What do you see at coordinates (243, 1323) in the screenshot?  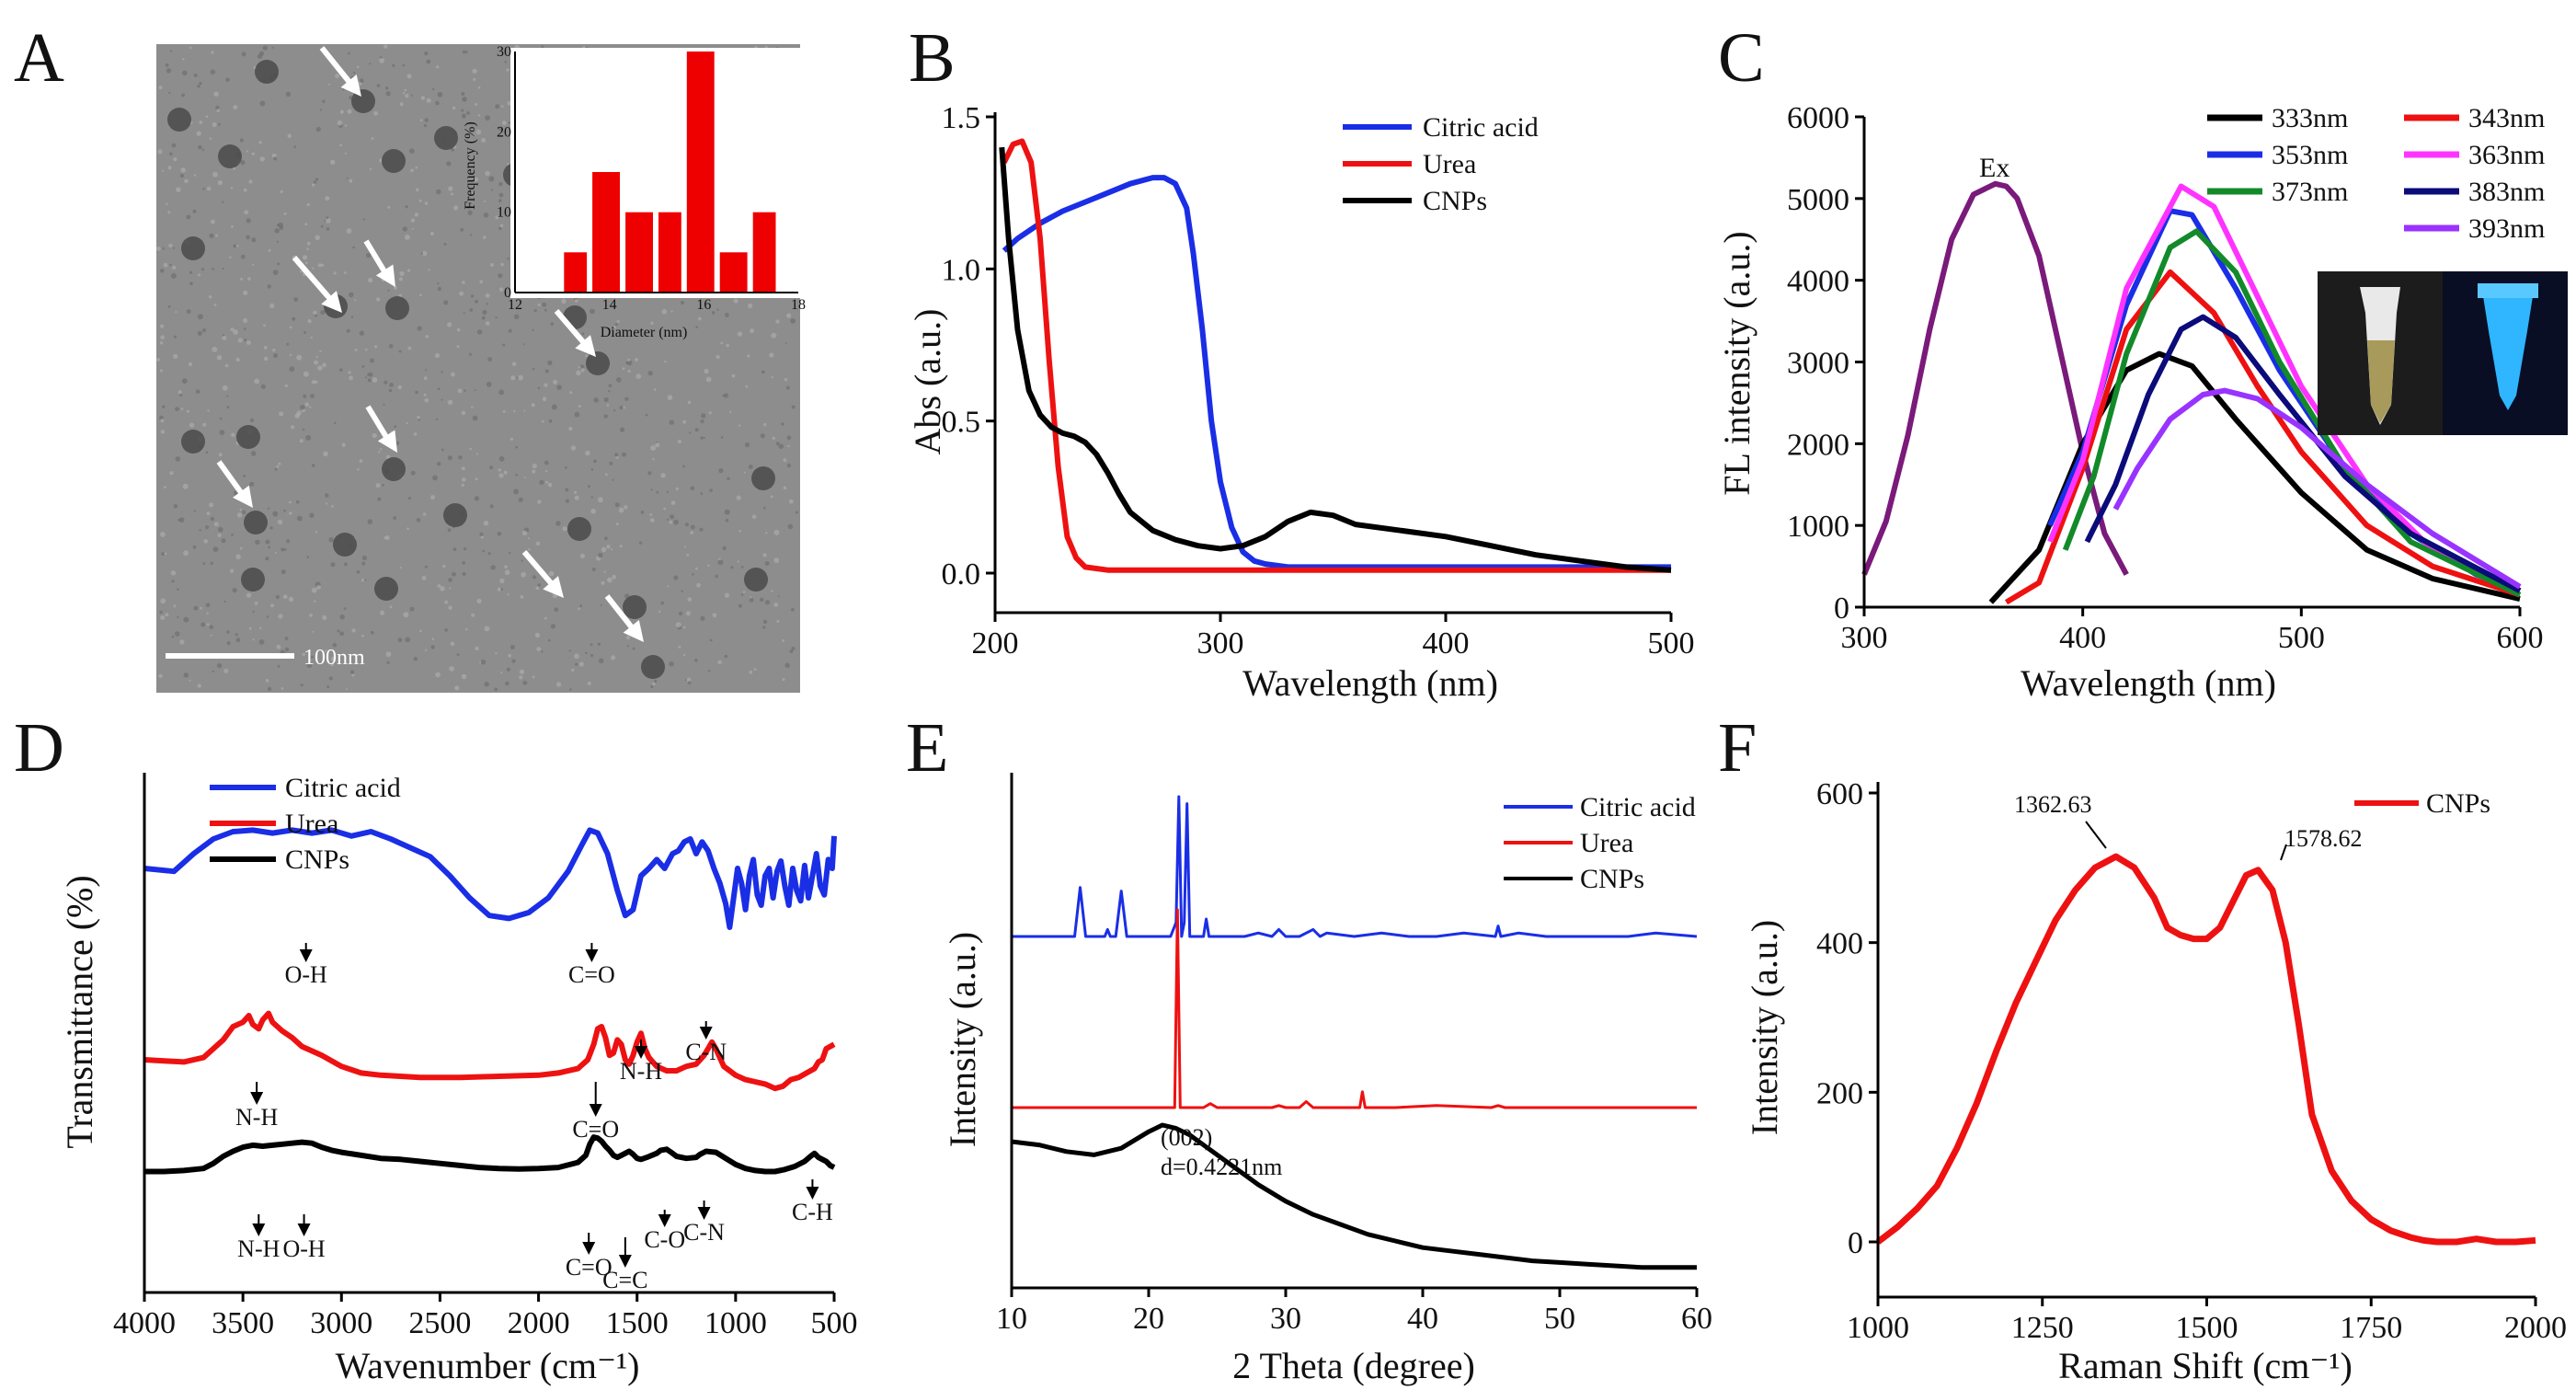 I see `plot-d-xtick-label: 3500` at bounding box center [243, 1323].